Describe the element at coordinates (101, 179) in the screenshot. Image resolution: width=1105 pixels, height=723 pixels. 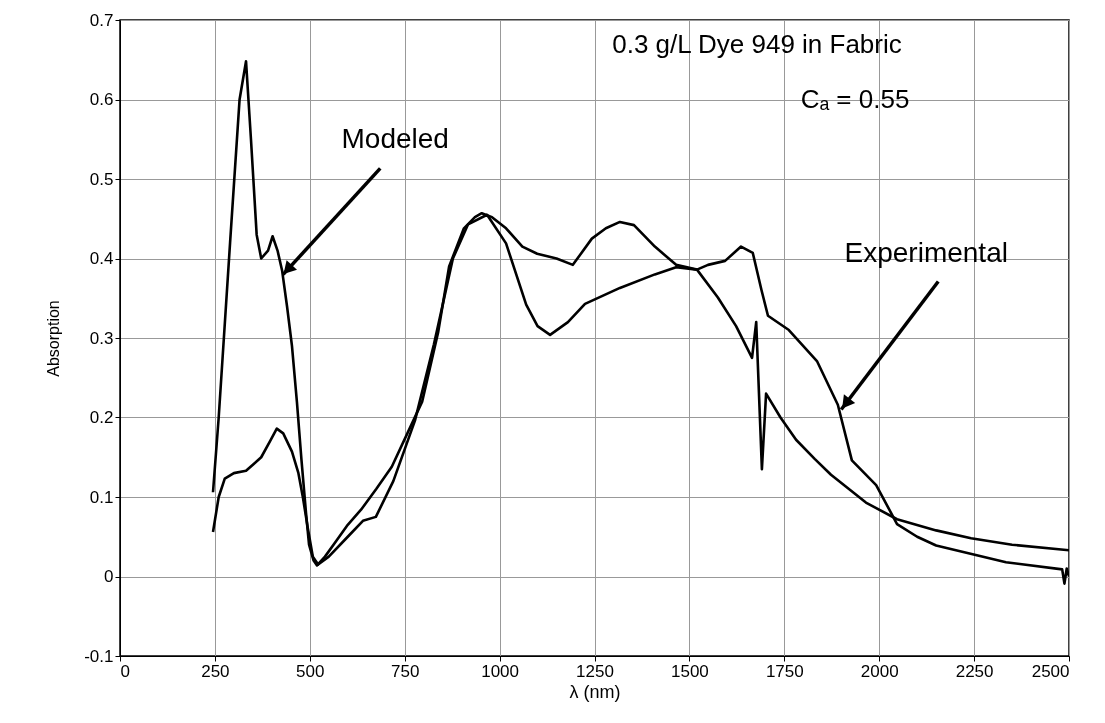
I see `y-tick-label: 0.5` at that location.